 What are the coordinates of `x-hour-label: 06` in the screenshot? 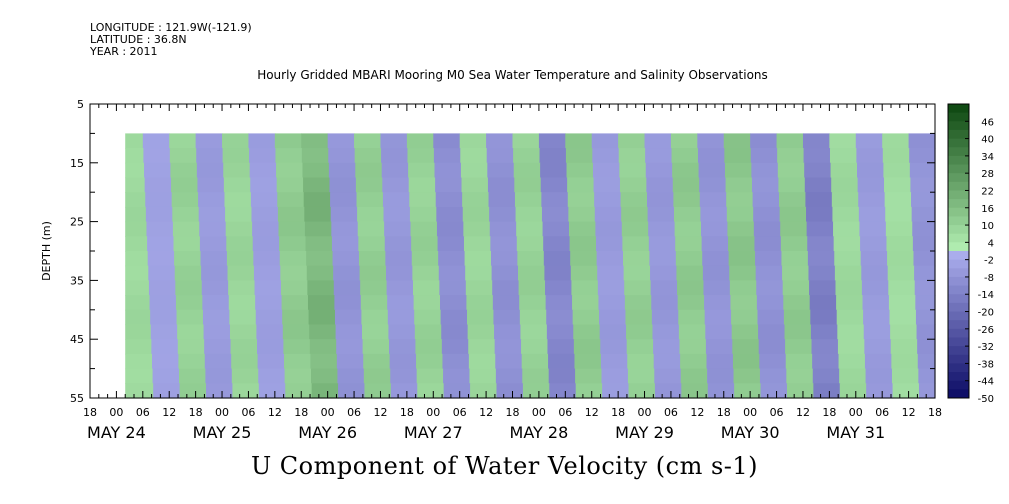 It's located at (143, 412).